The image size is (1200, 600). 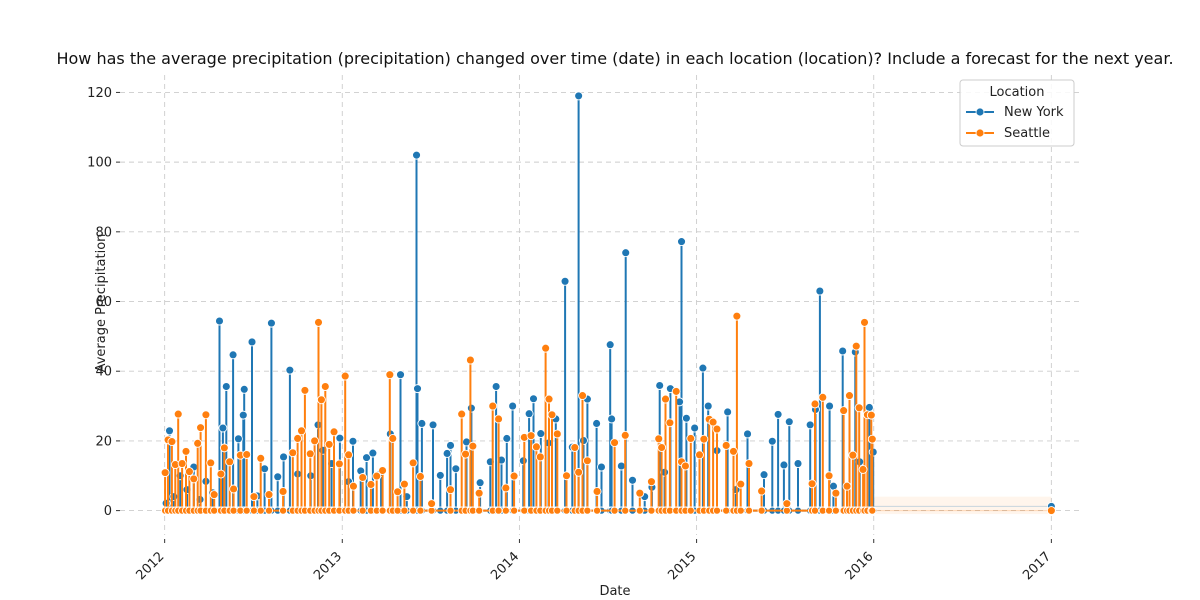 I want to click on y-tick-label: 60, so click(x=103, y=302).